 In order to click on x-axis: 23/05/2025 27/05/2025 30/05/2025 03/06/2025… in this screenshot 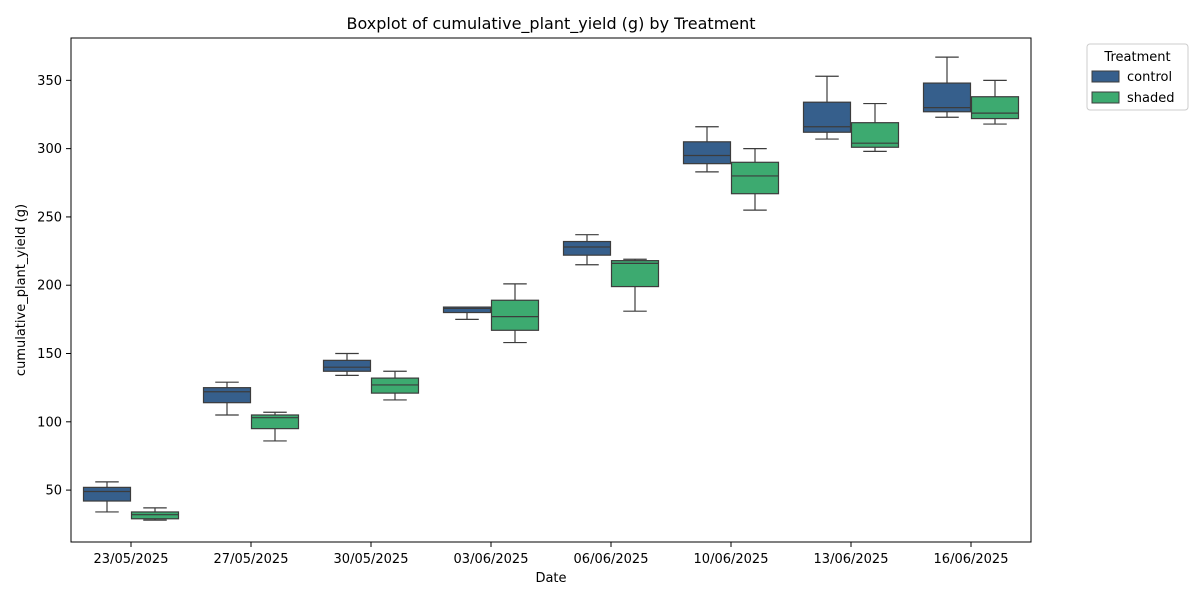, I will do `click(551, 554)`.